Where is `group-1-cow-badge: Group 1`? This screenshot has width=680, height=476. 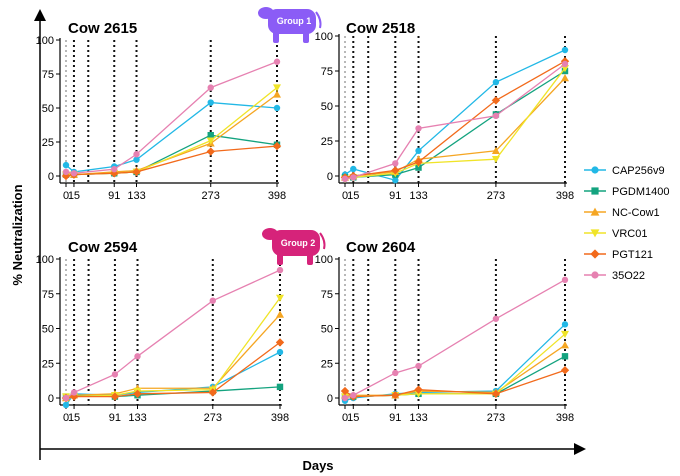
group-1-cow-badge: Group 1 is located at coordinates (290, 25).